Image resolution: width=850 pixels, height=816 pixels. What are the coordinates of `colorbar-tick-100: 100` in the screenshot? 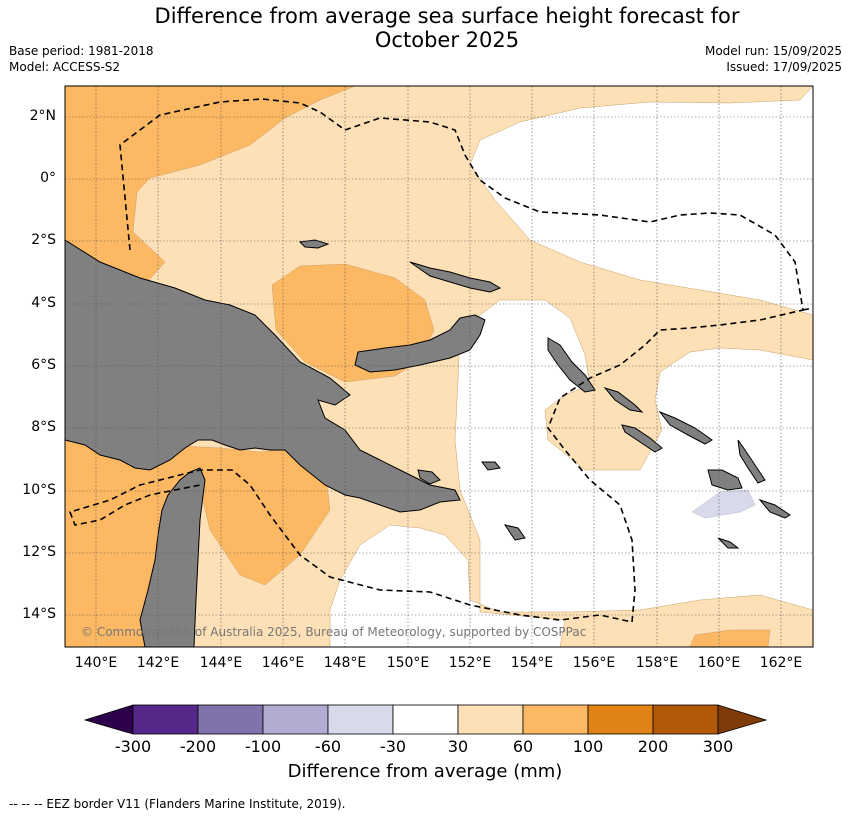 It's located at (588, 746).